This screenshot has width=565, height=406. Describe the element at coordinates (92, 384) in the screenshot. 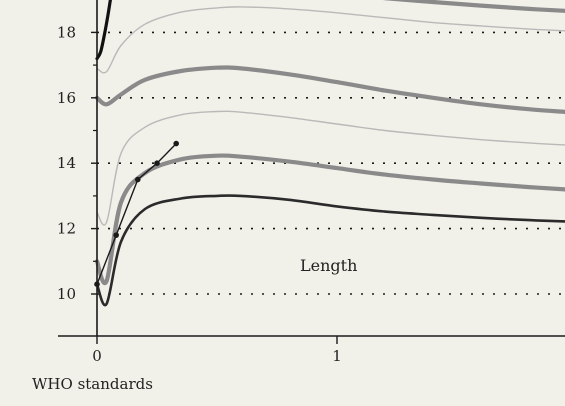

I see `source-label: WHO standards` at that location.